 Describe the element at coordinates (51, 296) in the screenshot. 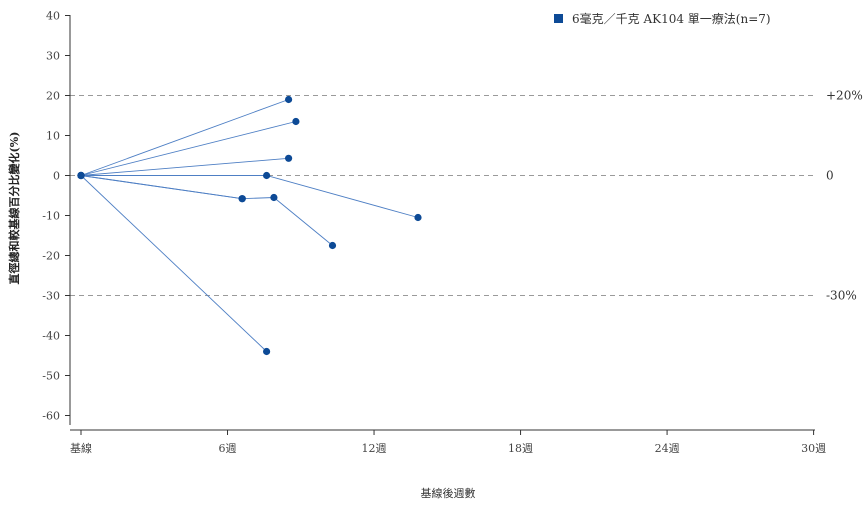

I see `y-tick-label: -30` at that location.